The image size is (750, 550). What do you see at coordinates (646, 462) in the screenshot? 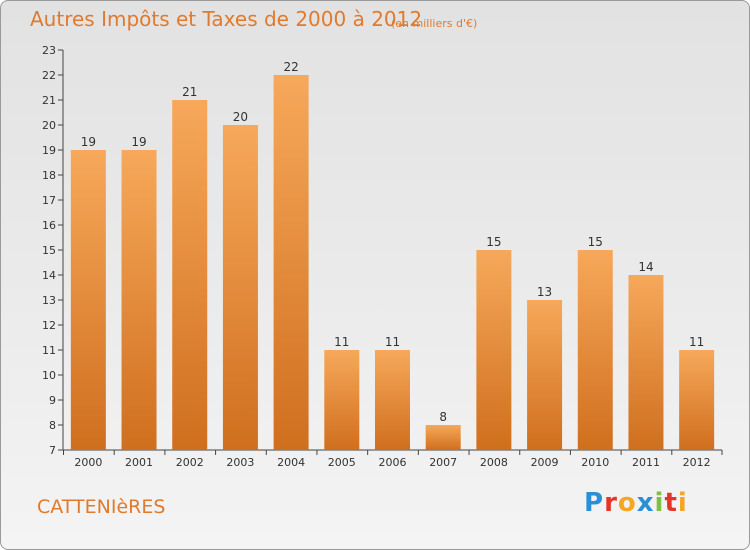
I see `x-tick-label: 2011` at bounding box center [646, 462].